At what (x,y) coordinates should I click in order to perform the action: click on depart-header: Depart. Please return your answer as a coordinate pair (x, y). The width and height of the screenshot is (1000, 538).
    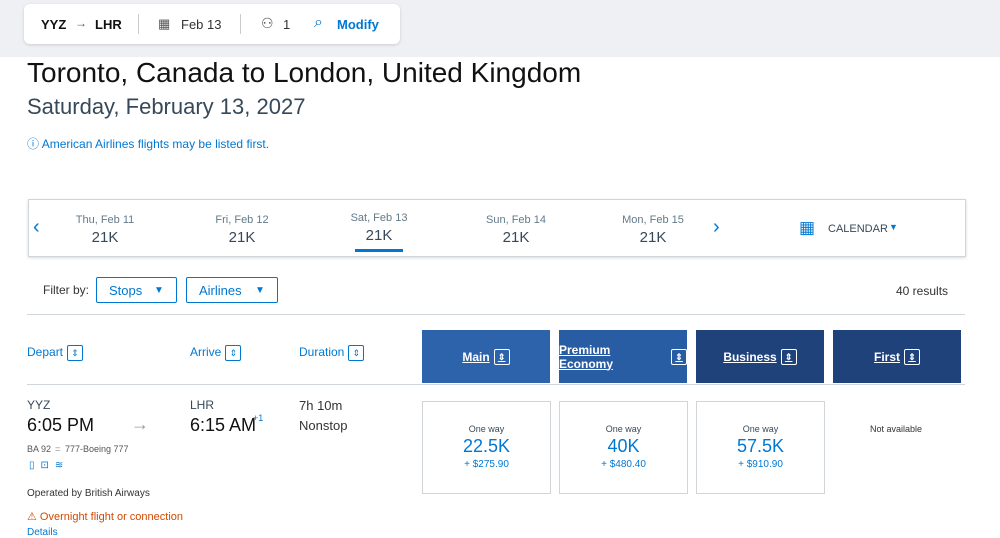
    Looking at the image, I should click on (45, 352).